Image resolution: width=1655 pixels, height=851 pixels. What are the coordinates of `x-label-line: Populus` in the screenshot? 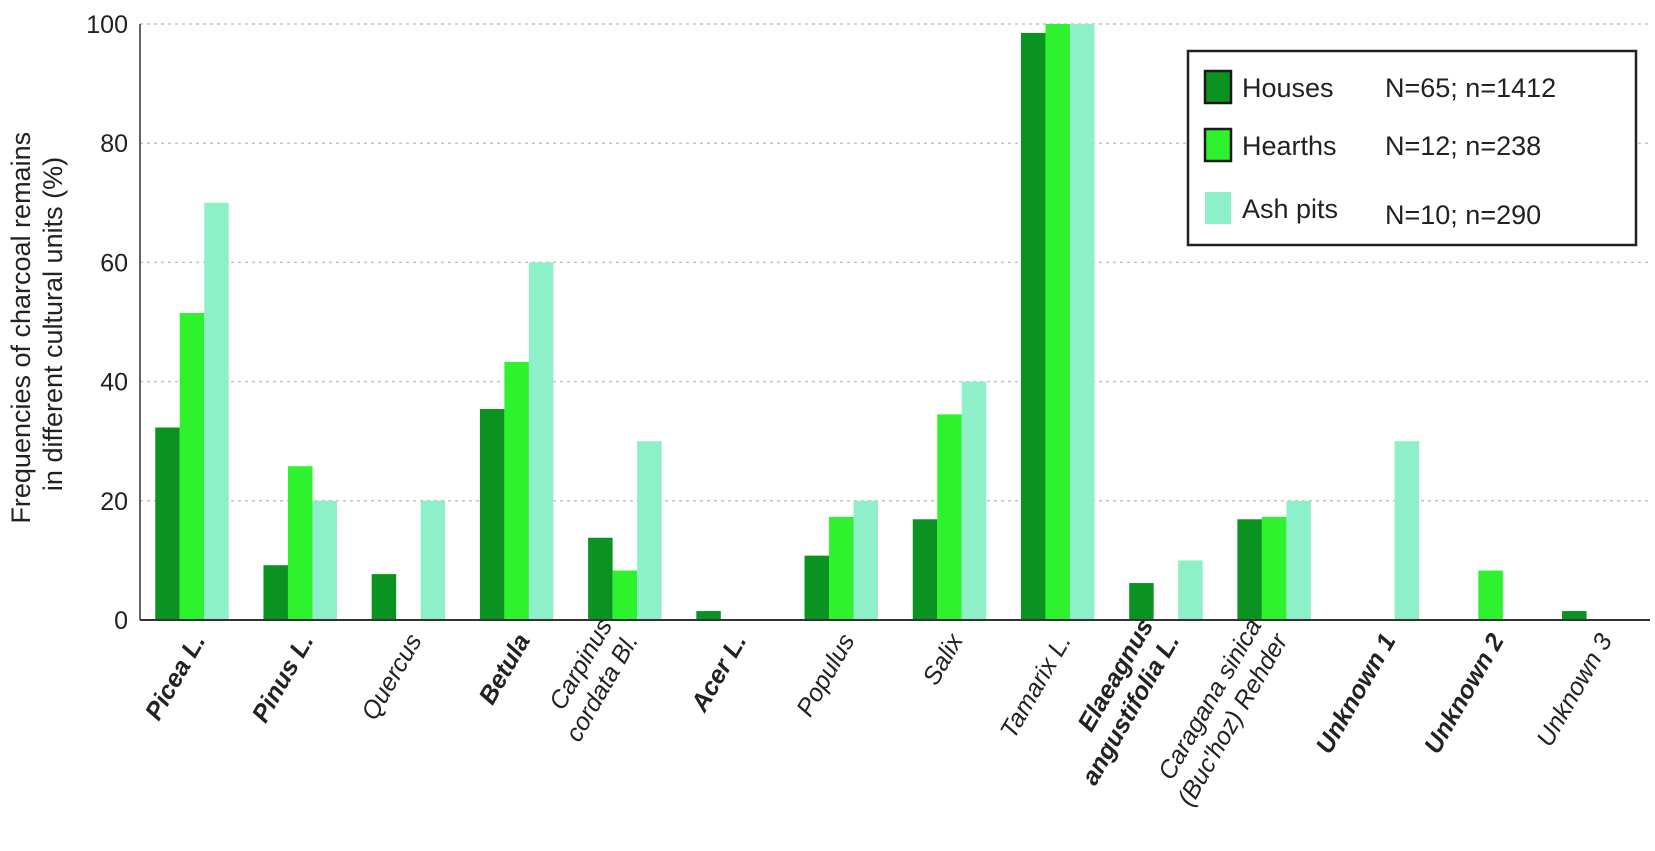 It's located at (825, 675).